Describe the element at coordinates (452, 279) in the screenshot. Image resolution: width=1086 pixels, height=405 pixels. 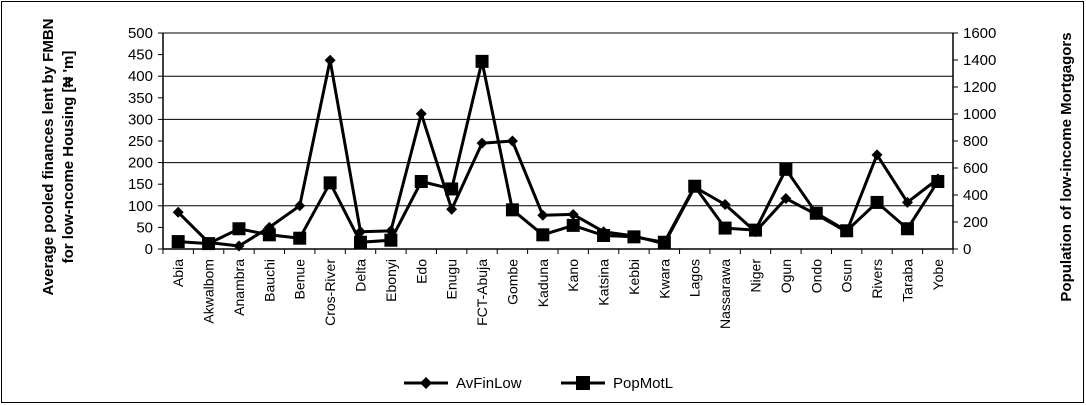
I see `x-tick-label: Enugu` at that location.